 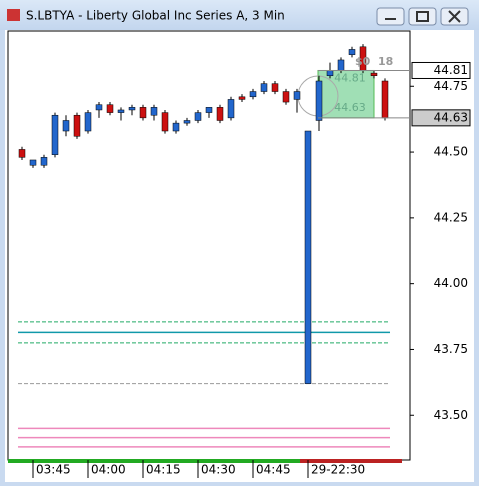 I want to click on x-tick-label: 29-22:30, so click(x=338, y=470).